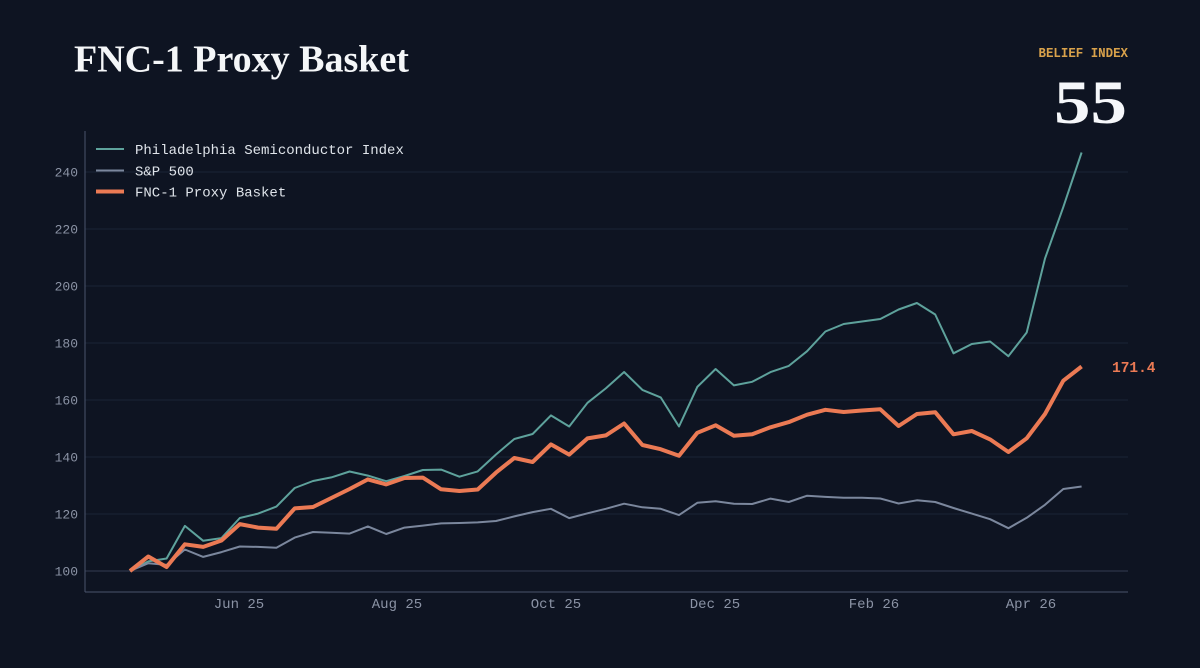 This screenshot has width=1200, height=668. I want to click on svg-text: S&P 500, so click(164, 173).